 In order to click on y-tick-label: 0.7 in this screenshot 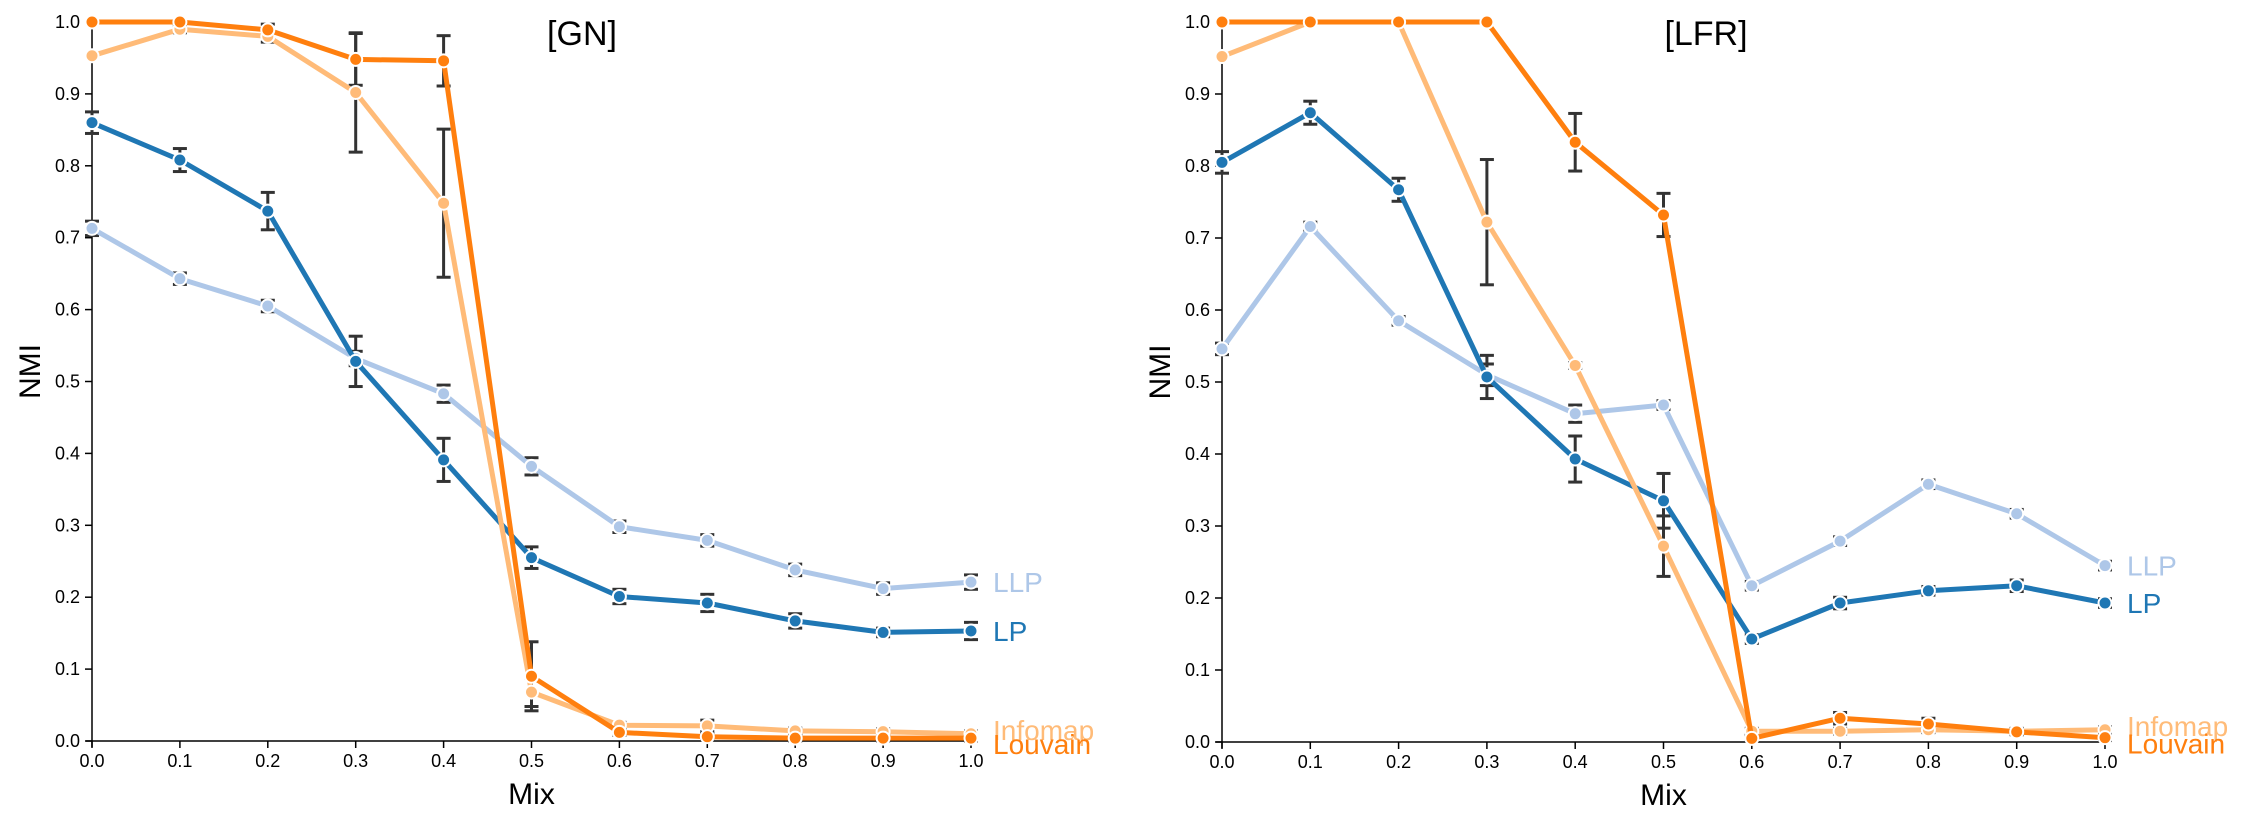, I will do `click(1197, 238)`.